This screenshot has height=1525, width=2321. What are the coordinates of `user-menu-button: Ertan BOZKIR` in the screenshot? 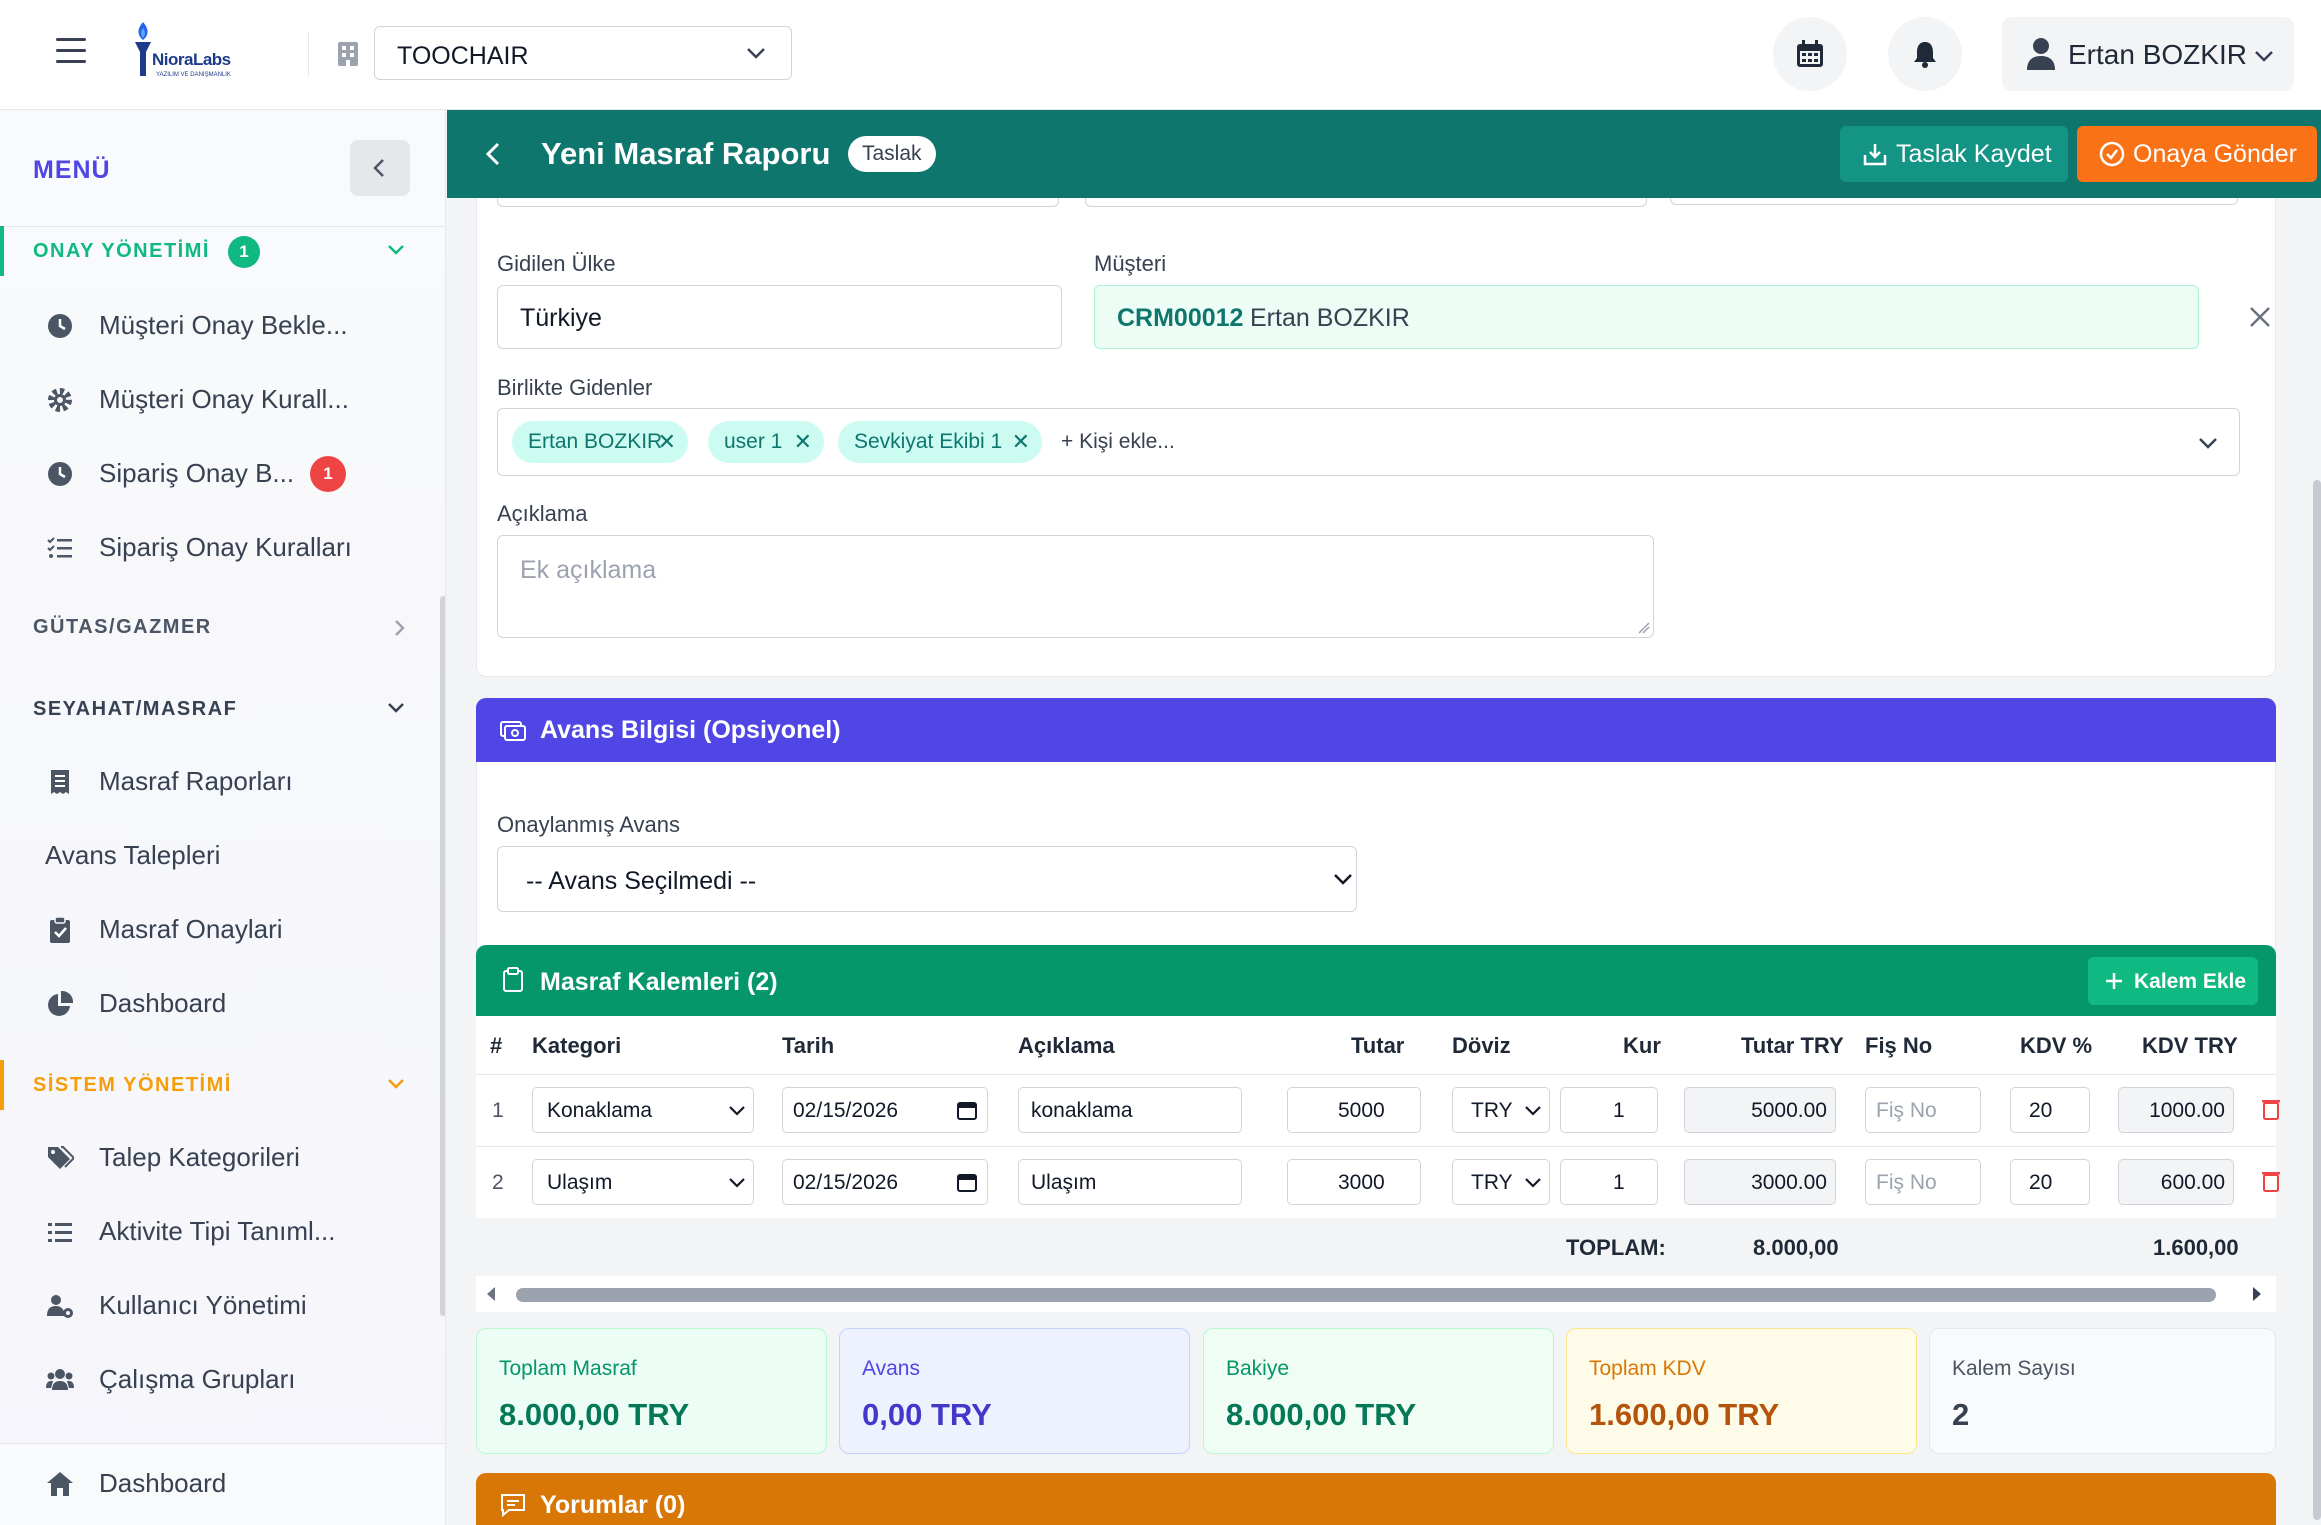 It's located at (2148, 54).